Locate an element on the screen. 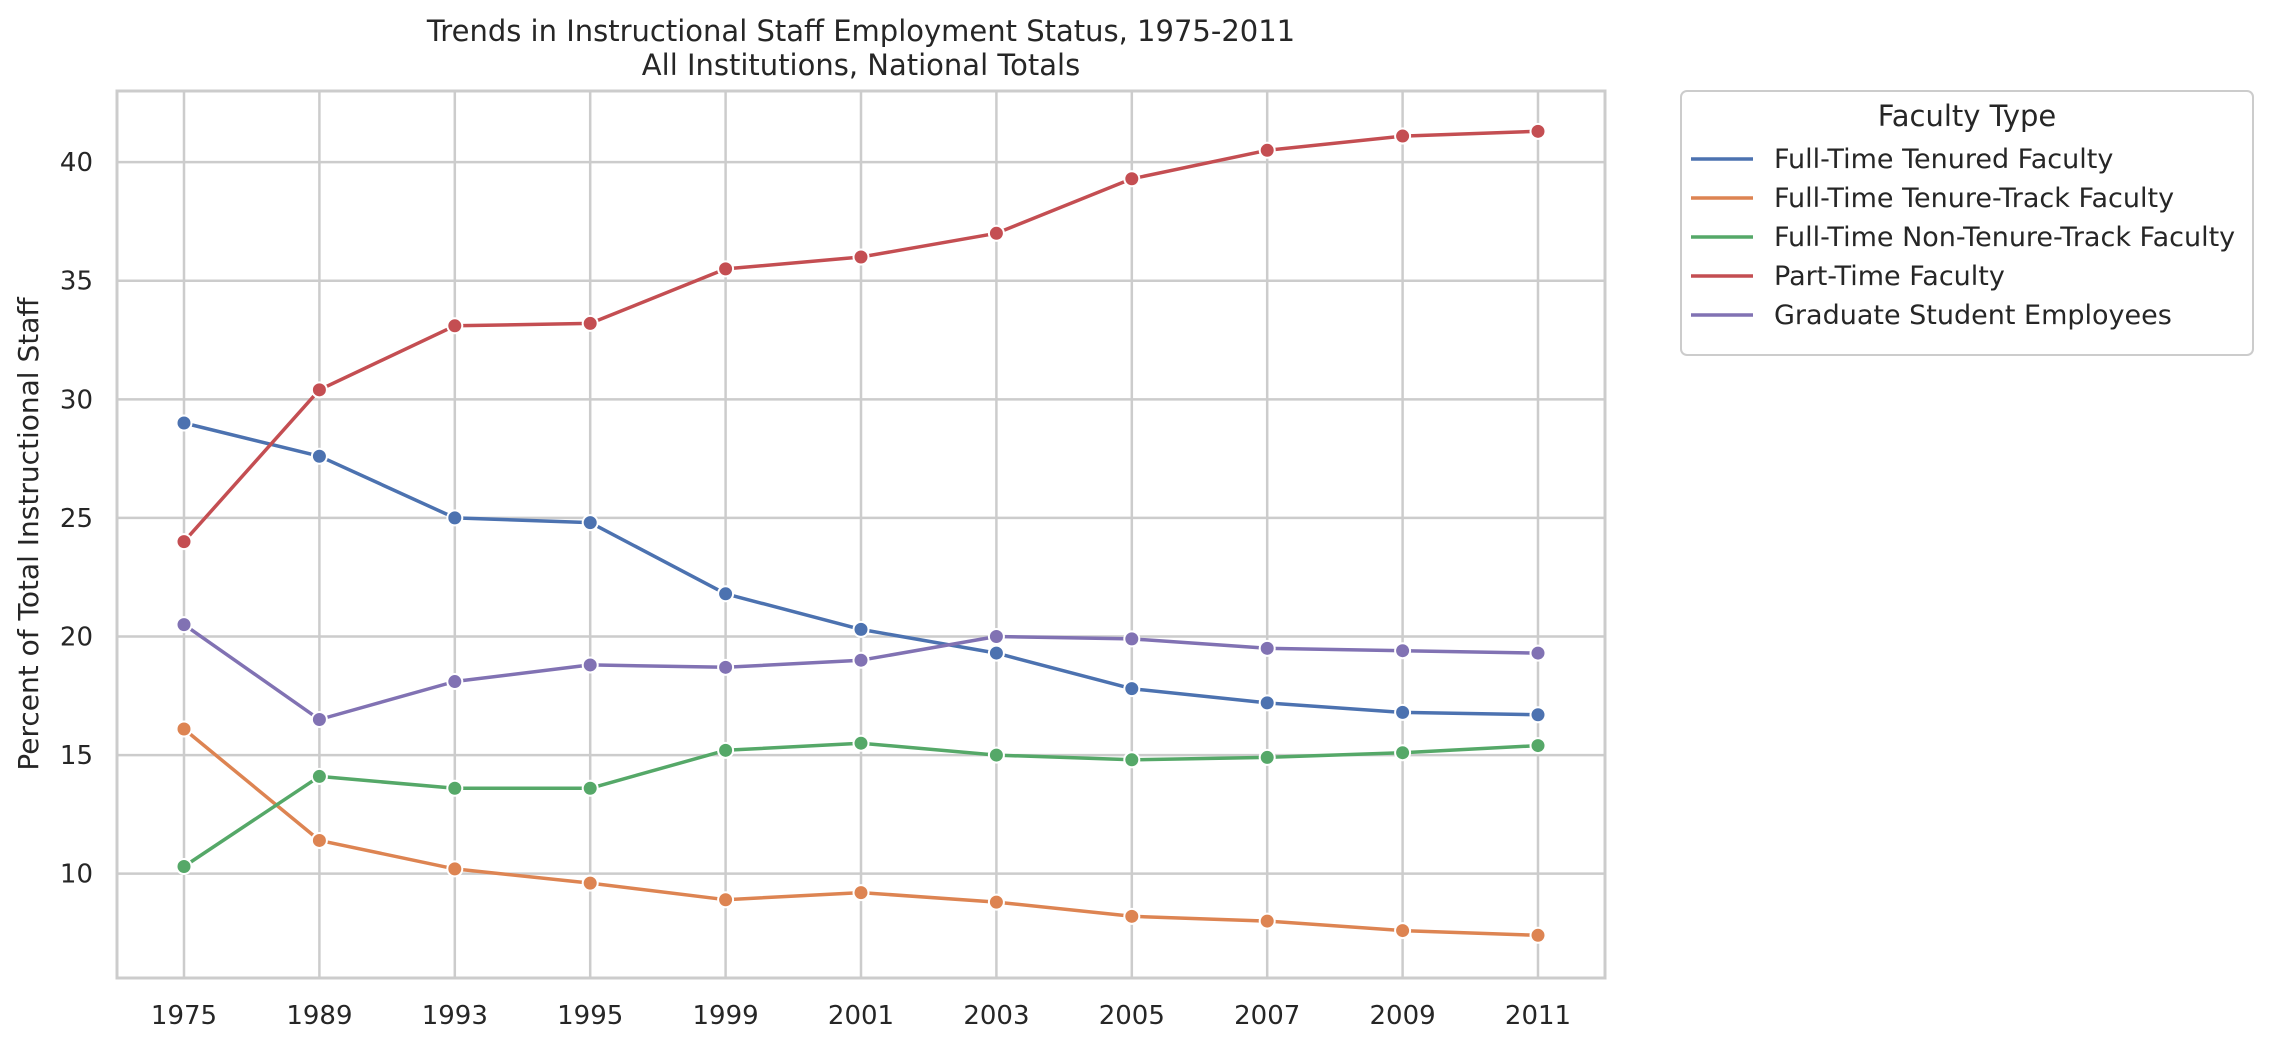  series-full-time-non-tenure-track-faculty is located at coordinates (861, 805).